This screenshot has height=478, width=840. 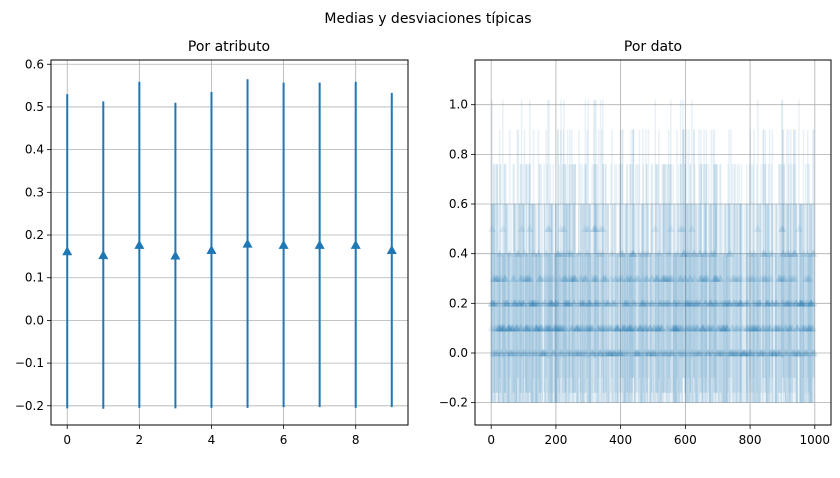 What do you see at coordinates (212, 440) in the screenshot?
I see `left-chart-xtick-label: 4` at bounding box center [212, 440].